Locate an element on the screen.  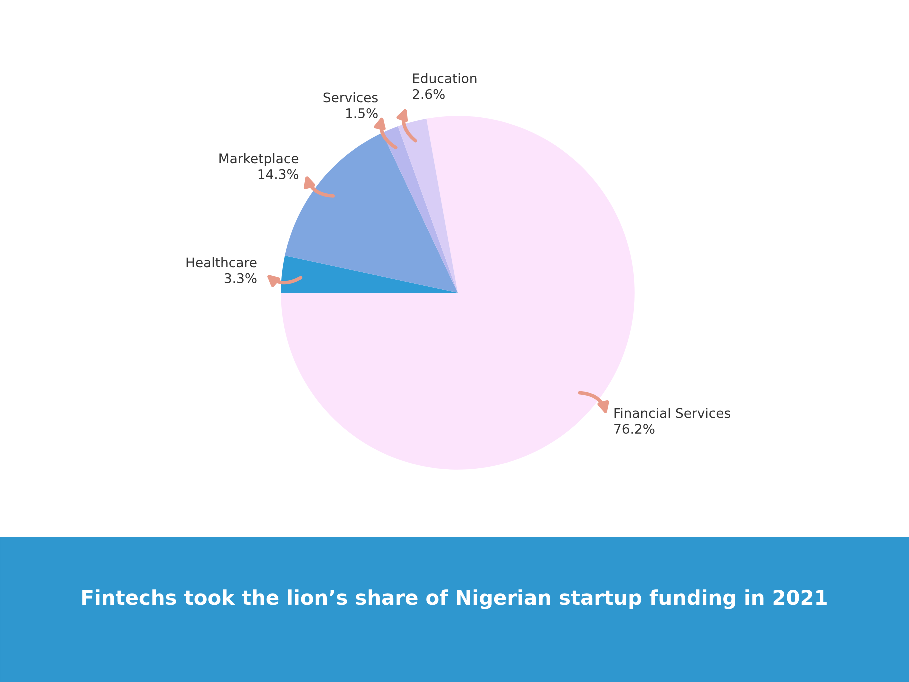
slice-label: Healthcare is located at coordinates (221, 262).